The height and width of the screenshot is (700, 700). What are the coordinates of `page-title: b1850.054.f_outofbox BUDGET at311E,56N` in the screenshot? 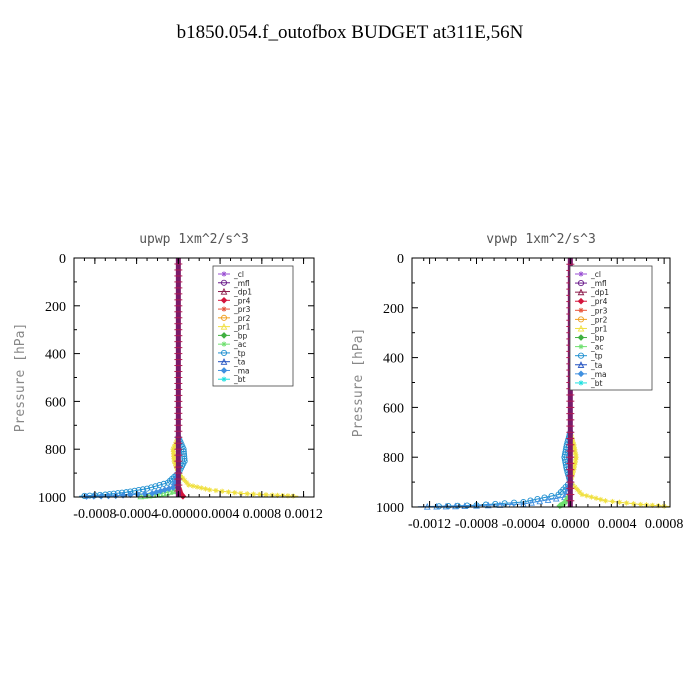 It's located at (350, 32).